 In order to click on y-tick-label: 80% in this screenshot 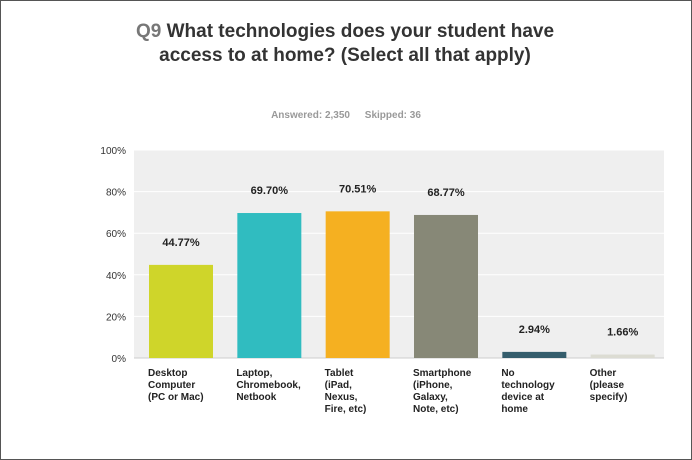, I will do `click(116, 193)`.